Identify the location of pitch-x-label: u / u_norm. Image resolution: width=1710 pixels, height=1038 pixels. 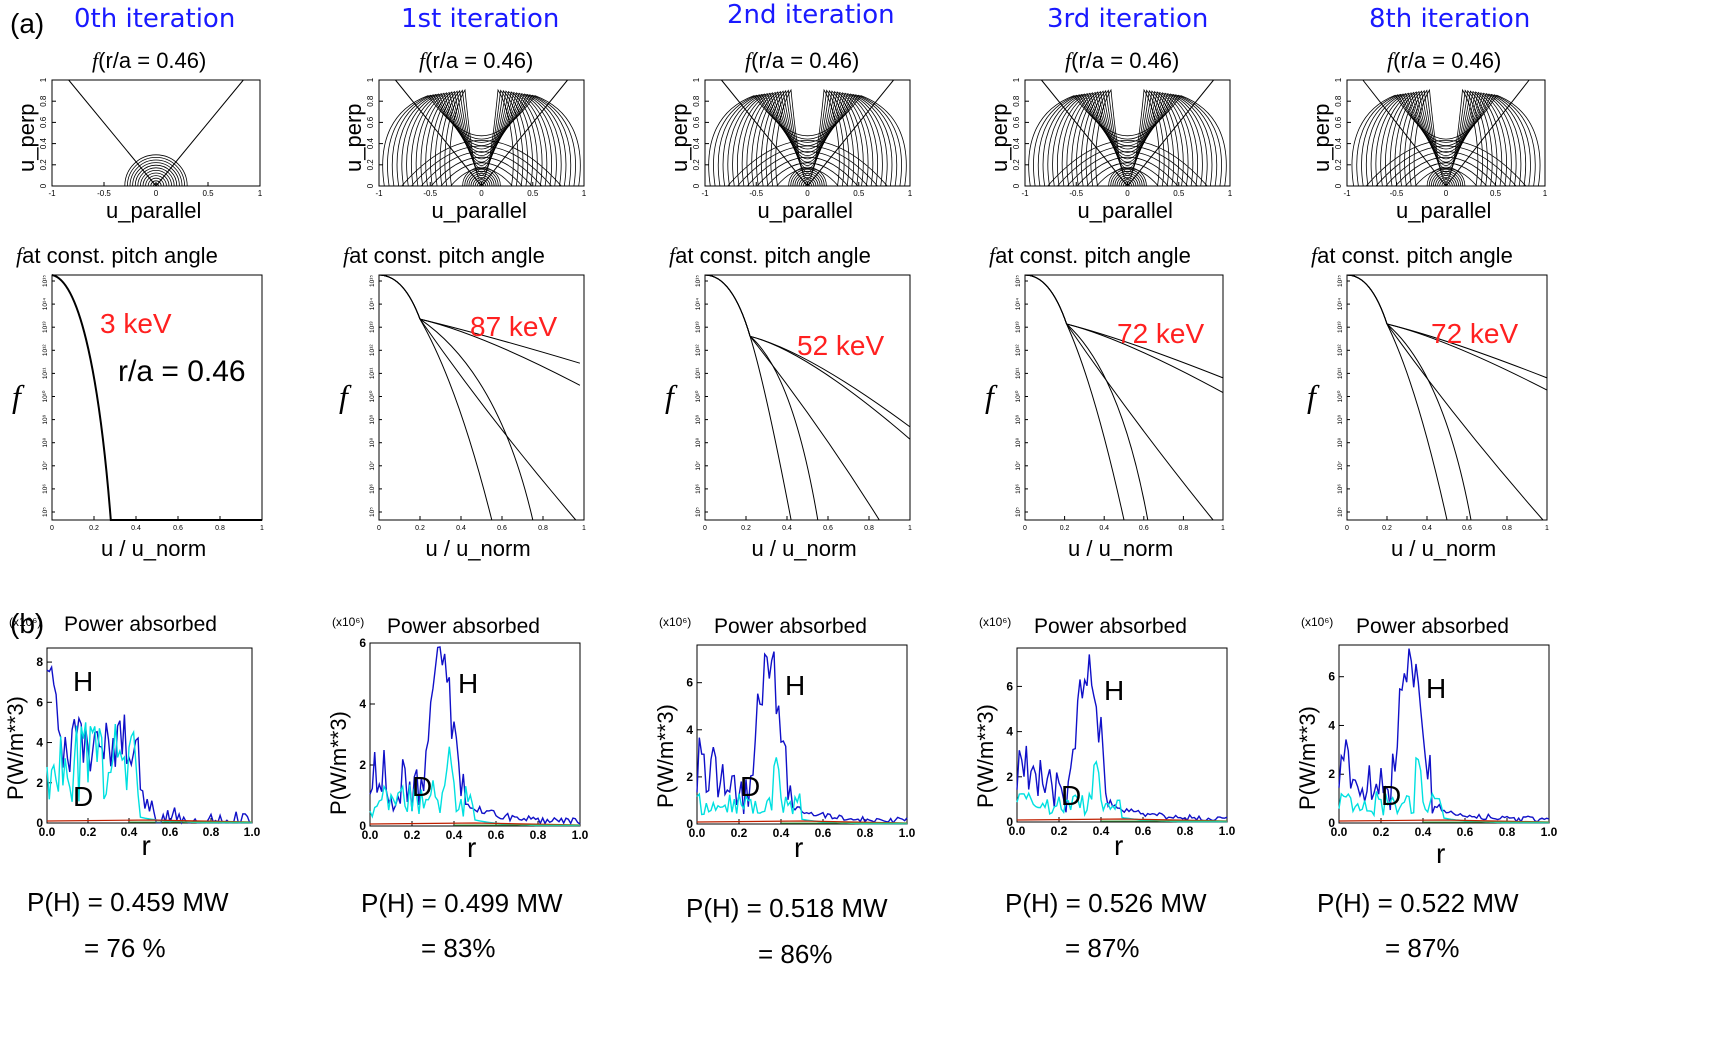
(478, 548).